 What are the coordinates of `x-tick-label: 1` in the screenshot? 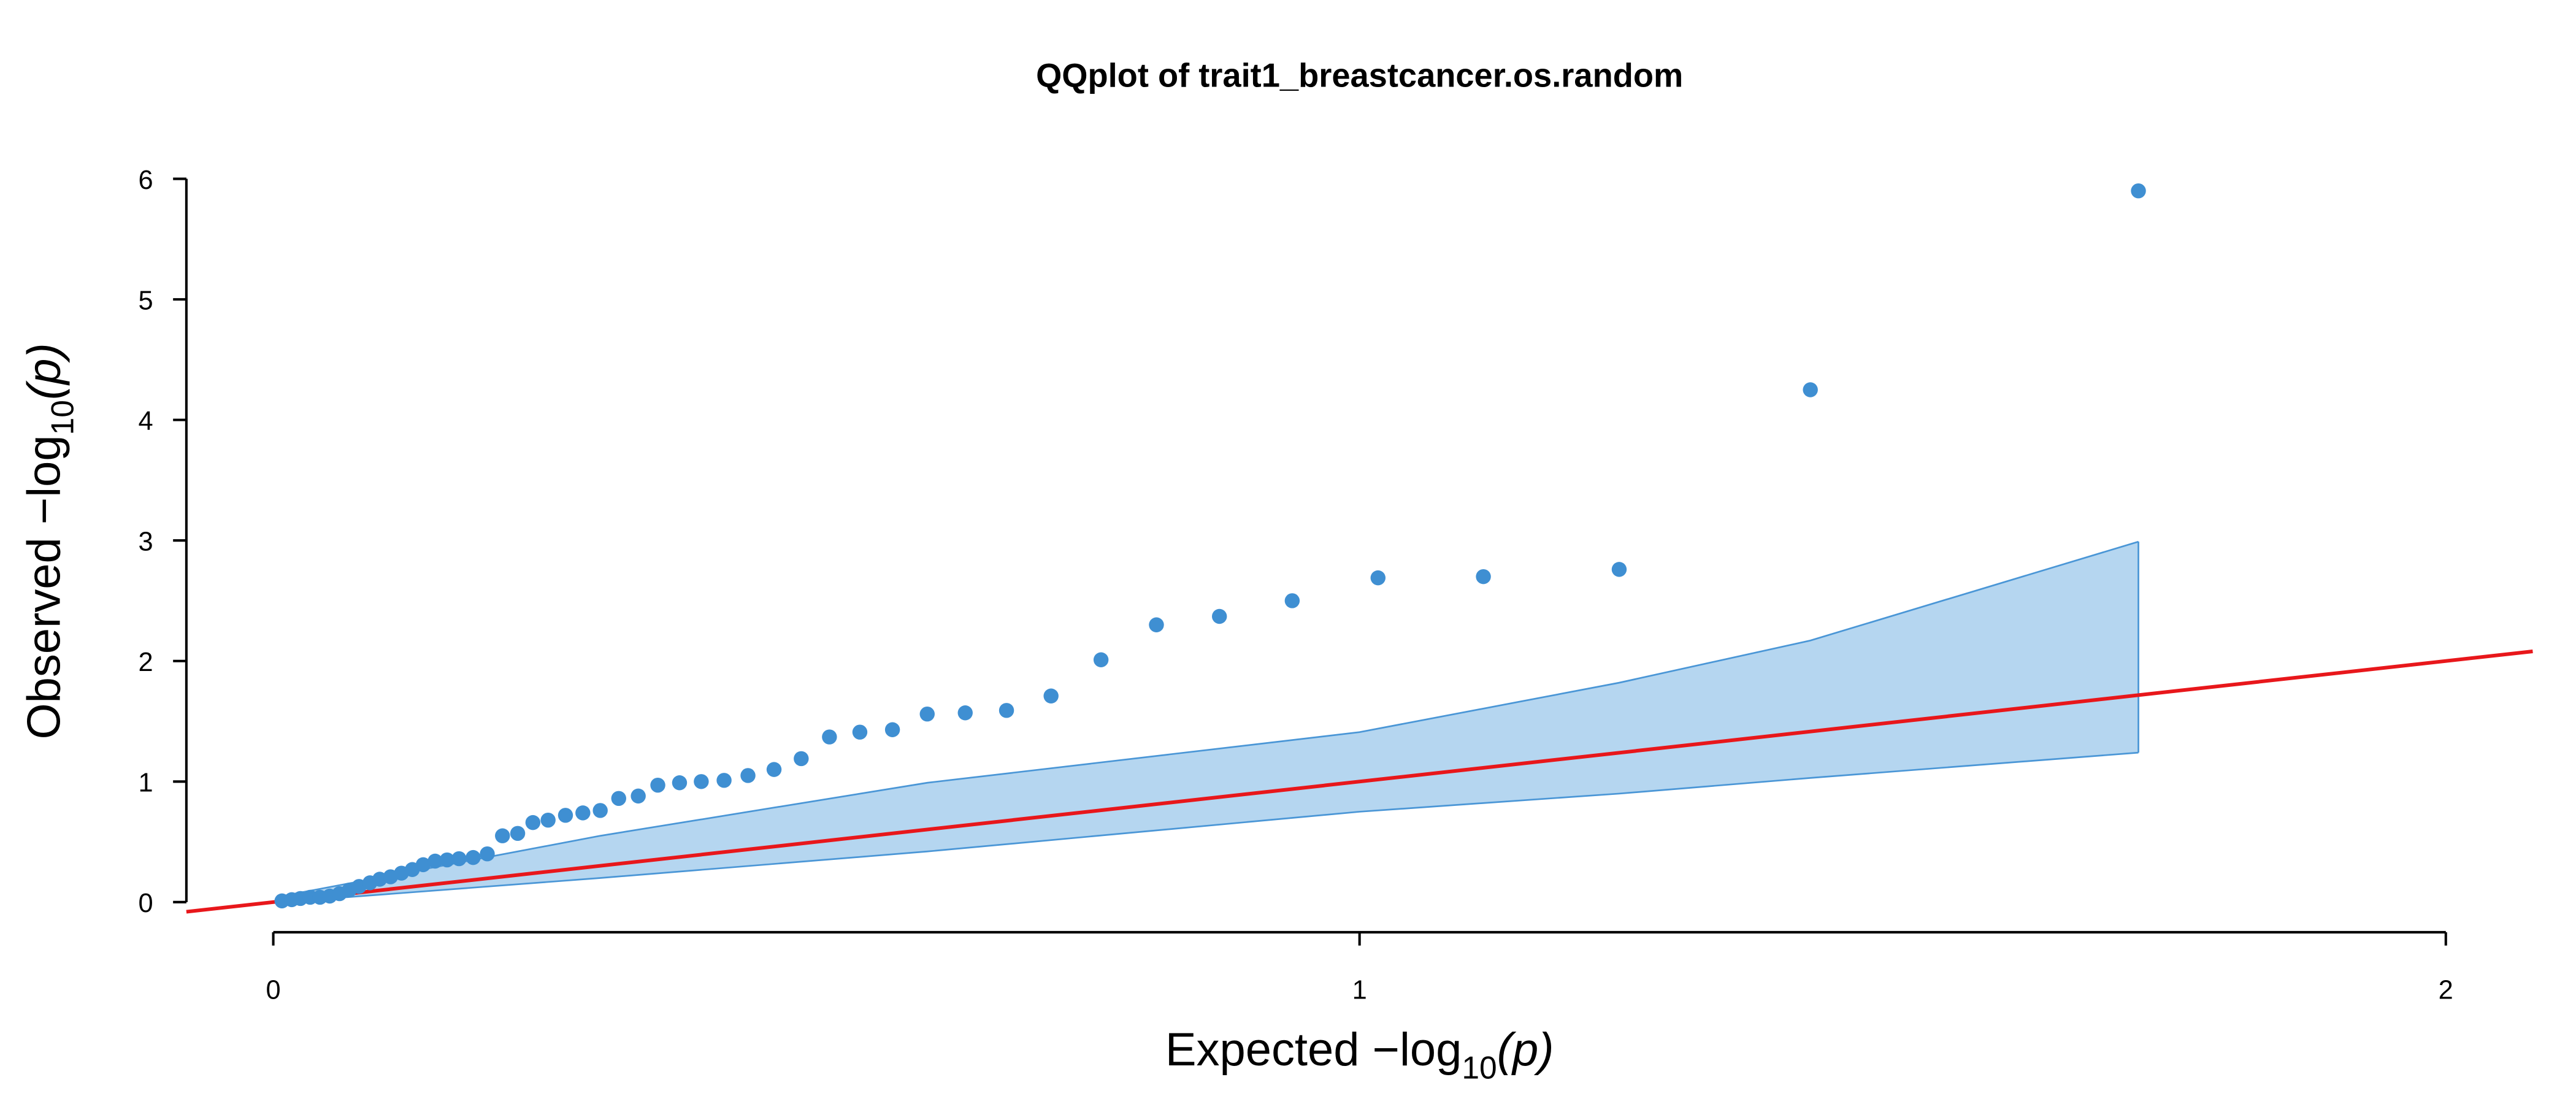 It's located at (1359, 990).